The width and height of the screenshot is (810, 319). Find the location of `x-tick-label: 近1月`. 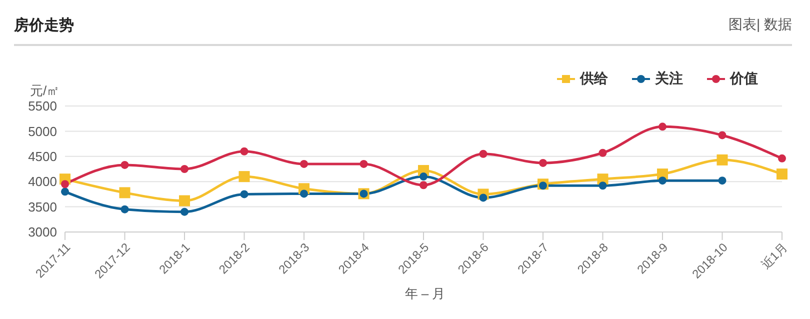

x-tick-label: 近1月 is located at coordinates (774, 256).